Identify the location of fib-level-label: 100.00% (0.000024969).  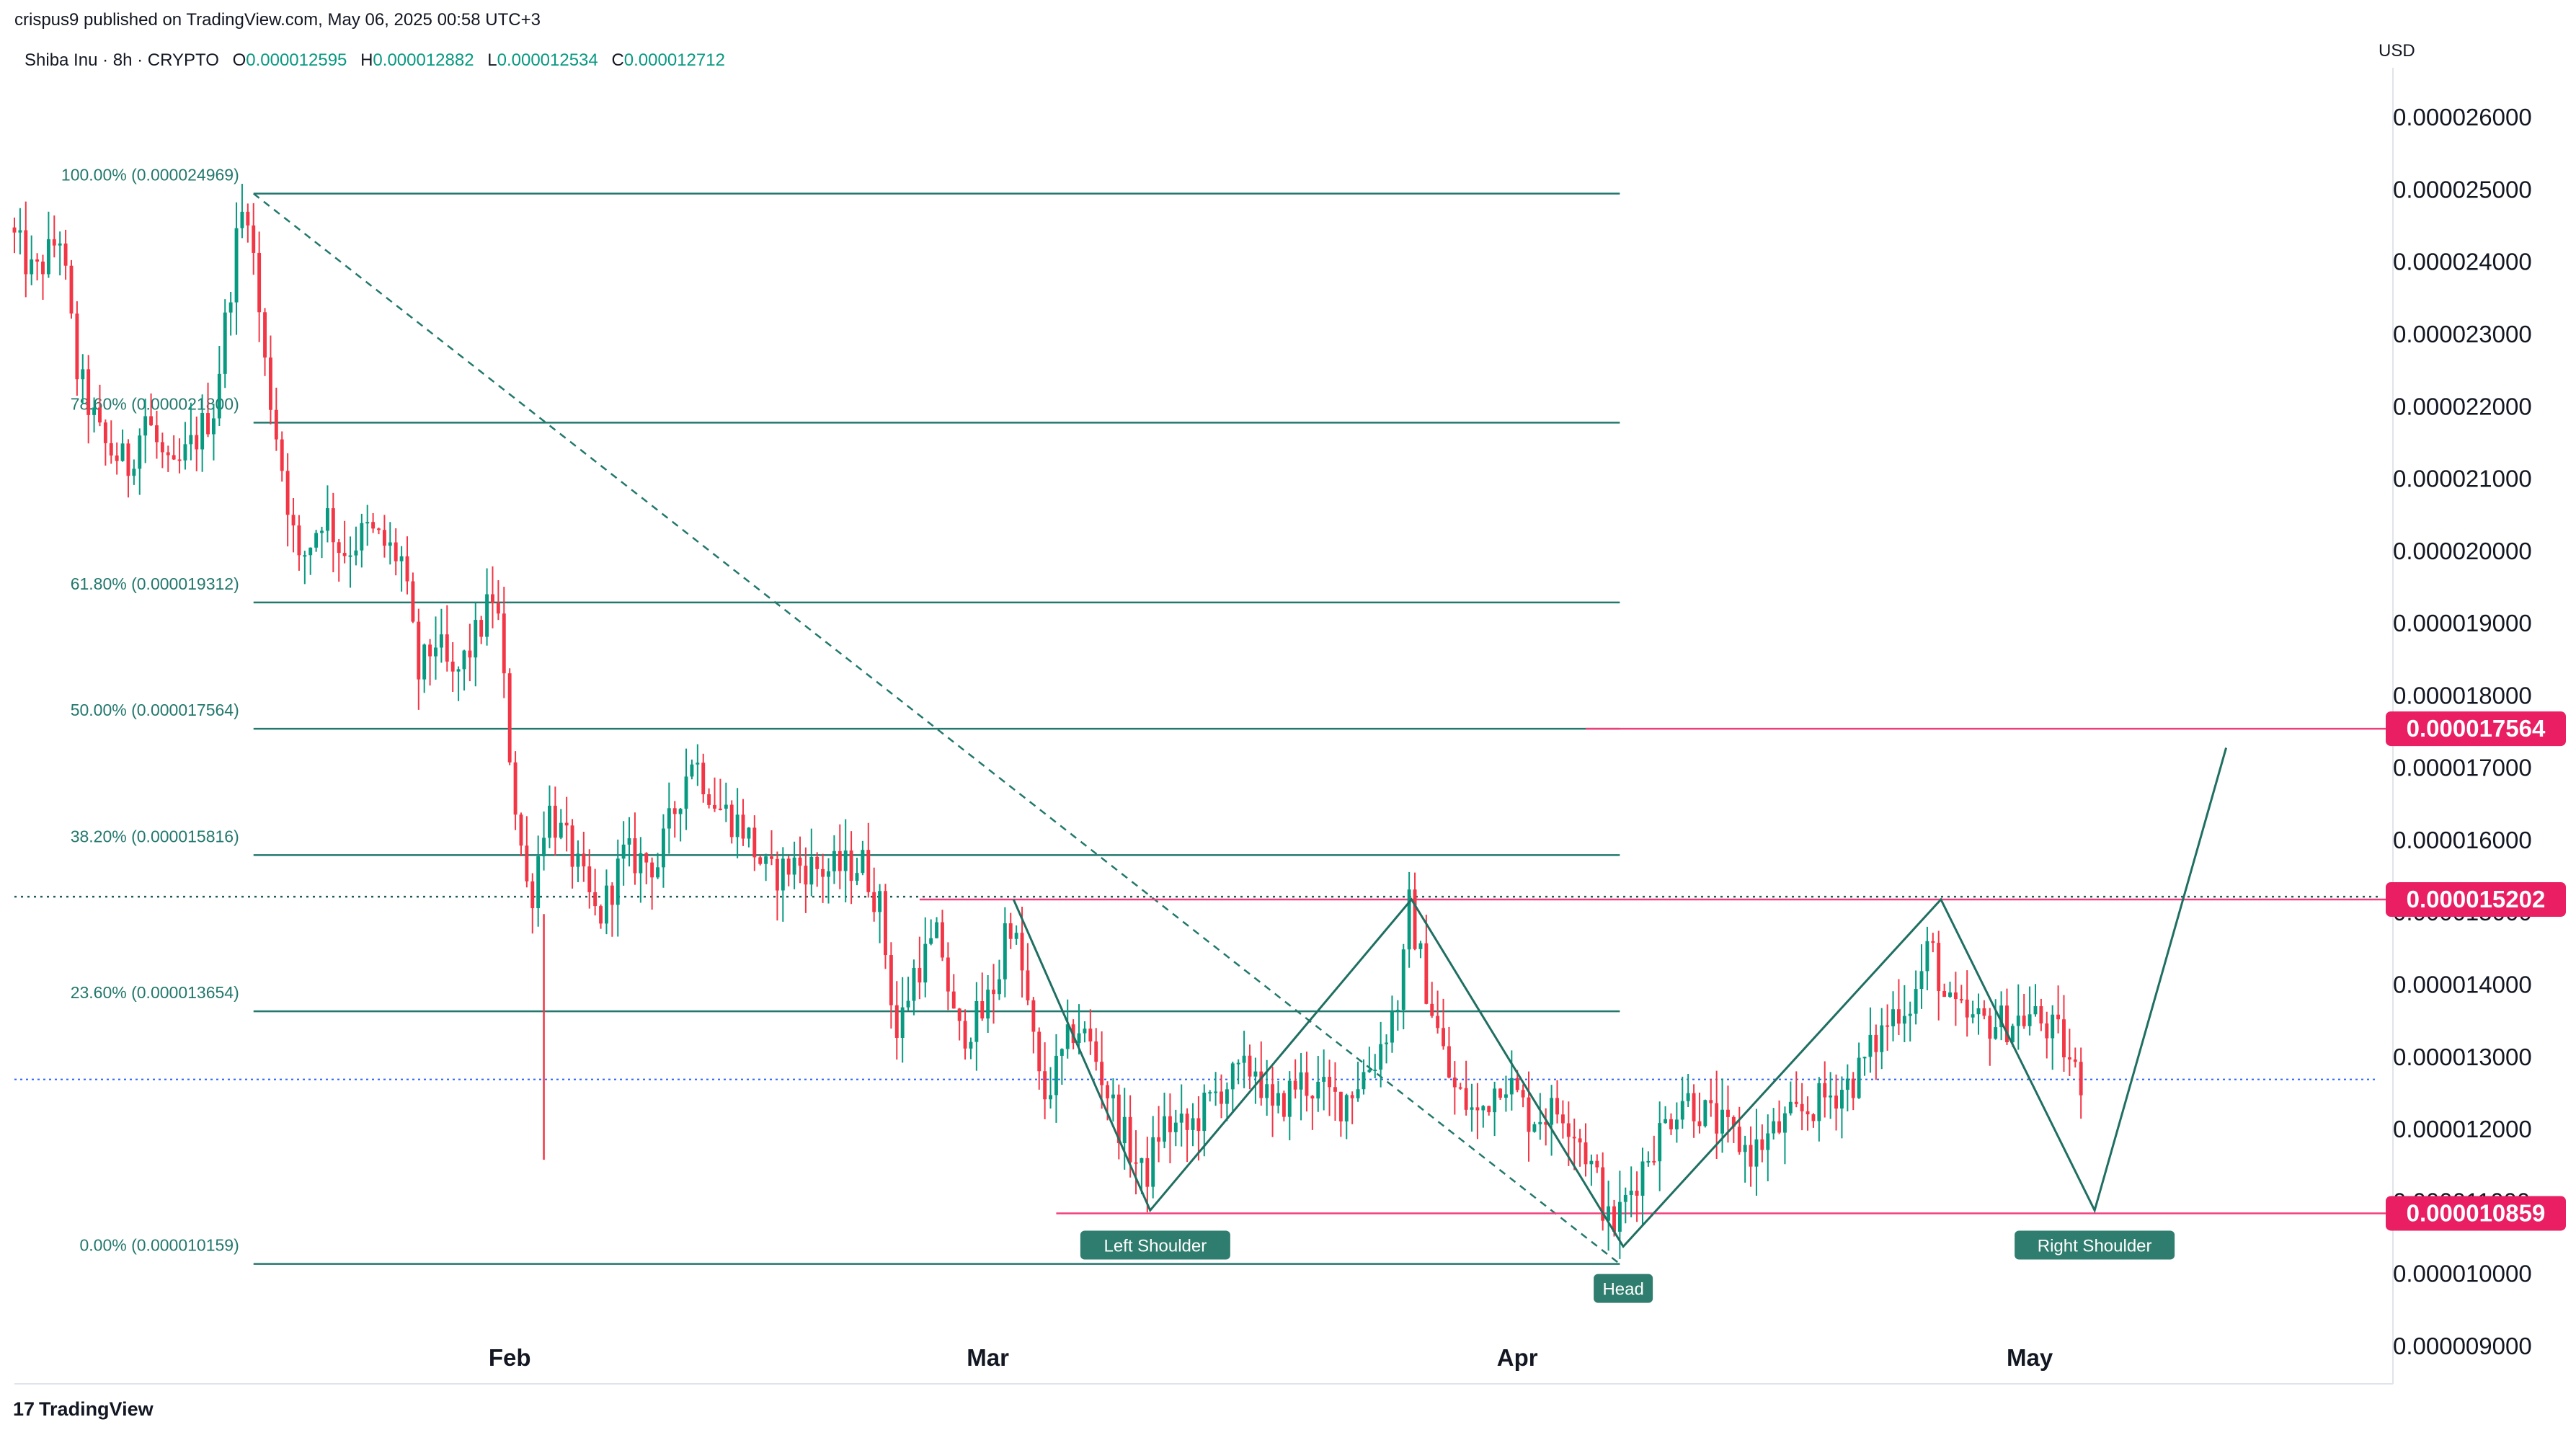
(150, 175).